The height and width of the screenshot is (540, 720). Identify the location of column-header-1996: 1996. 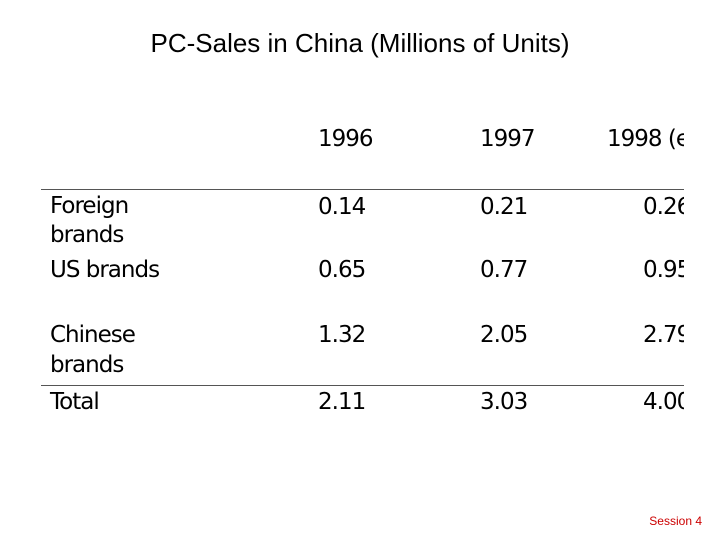
(346, 139).